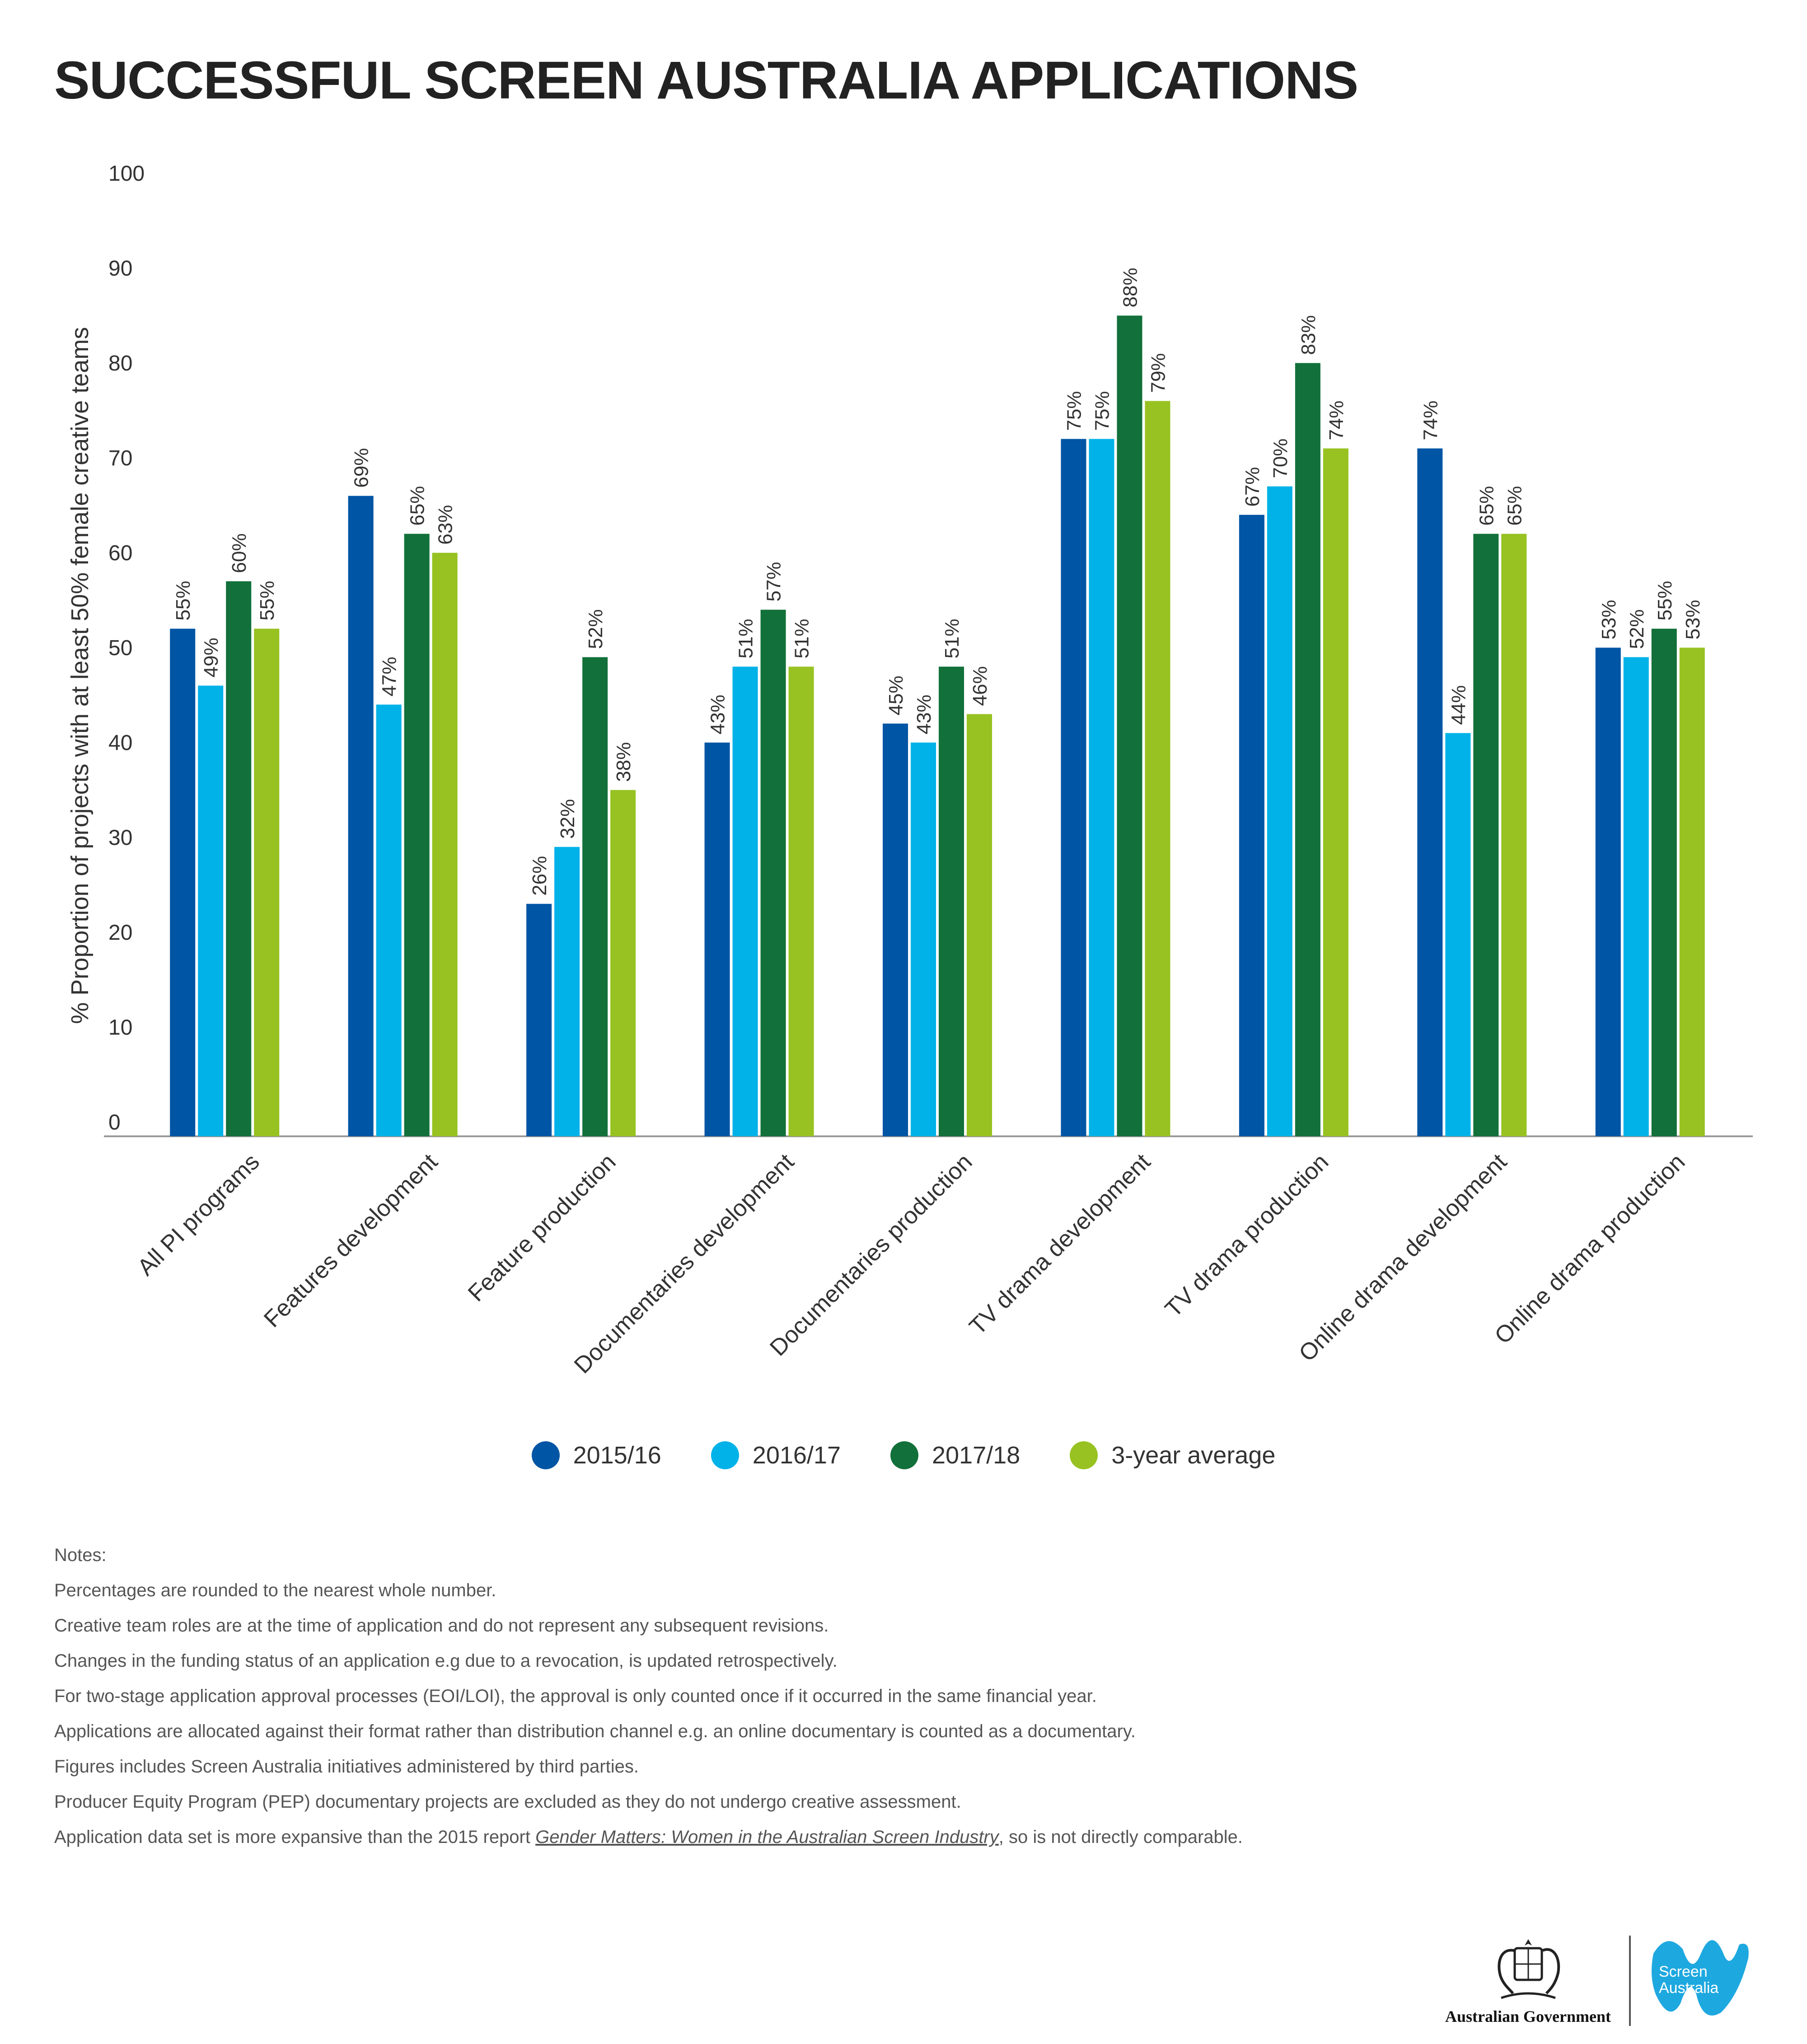 This screenshot has width=1807, height=2044. I want to click on x-tick-label: Documentaries production, so click(871, 1255).